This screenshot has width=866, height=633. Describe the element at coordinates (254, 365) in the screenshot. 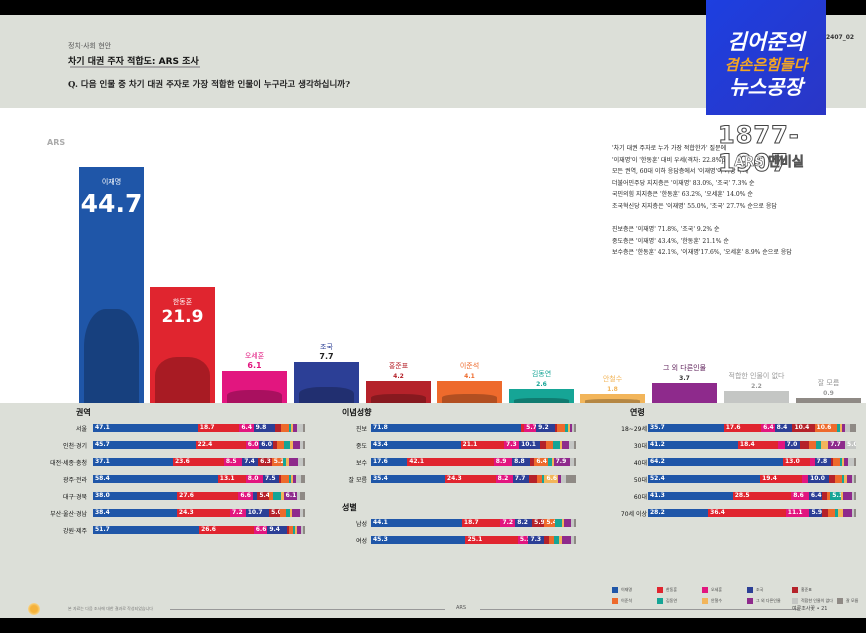

I see `bar-value: 6.1` at that location.